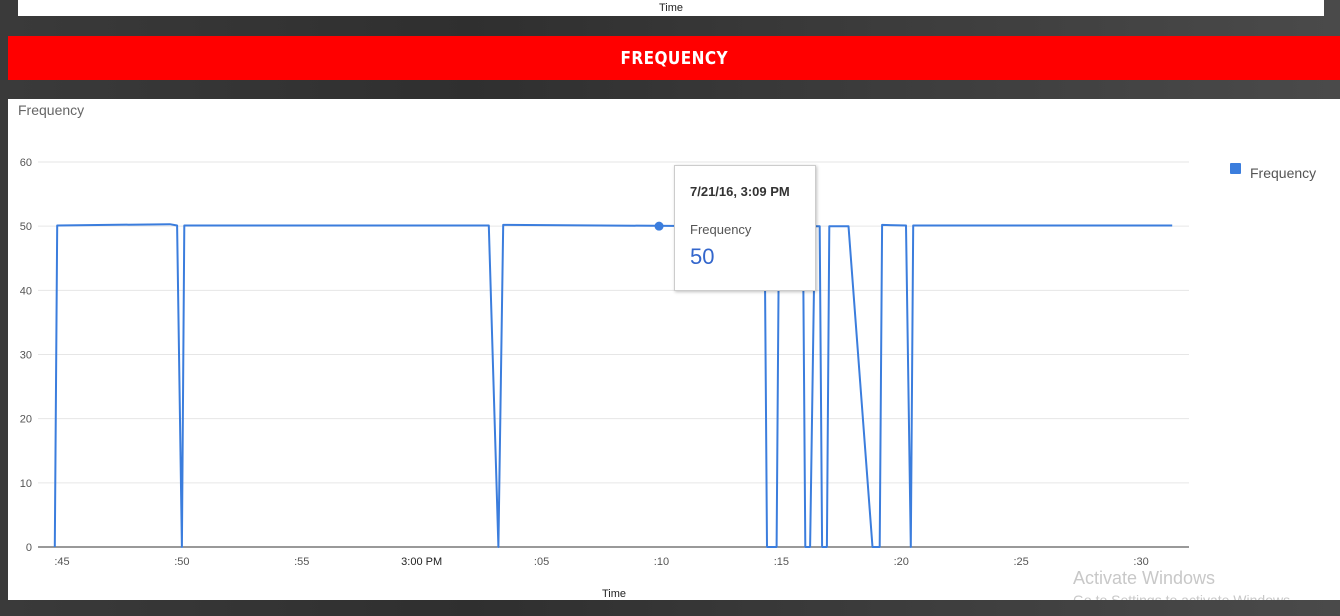 Image resolution: width=1340 pixels, height=616 pixels. What do you see at coordinates (670, 608) in the screenshot?
I see `bottom-background` at bounding box center [670, 608].